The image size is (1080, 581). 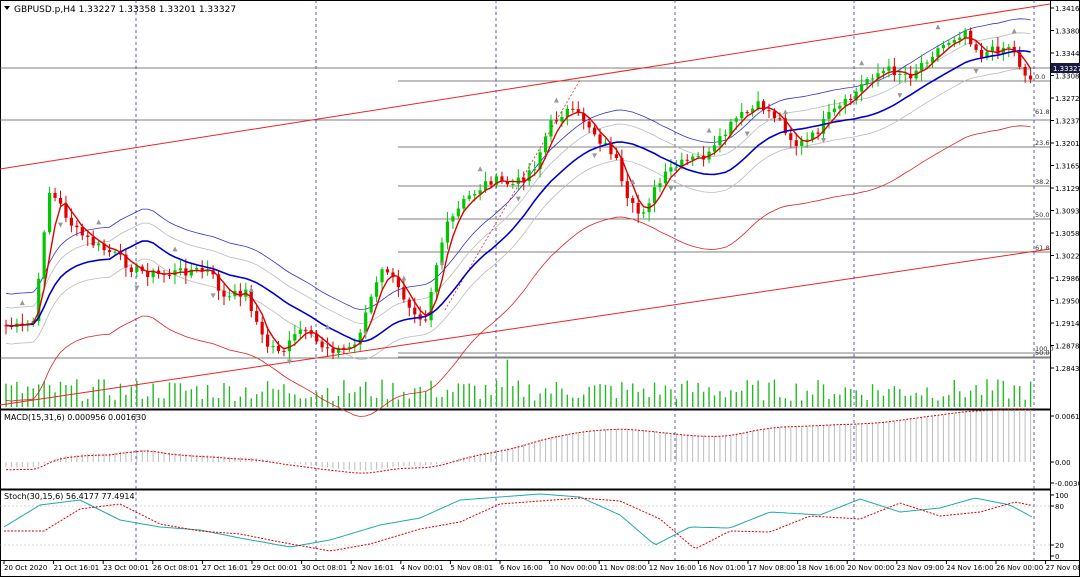 What do you see at coordinates (126, 568) in the screenshot?
I see `time-label: 23 Oct 00:01` at bounding box center [126, 568].